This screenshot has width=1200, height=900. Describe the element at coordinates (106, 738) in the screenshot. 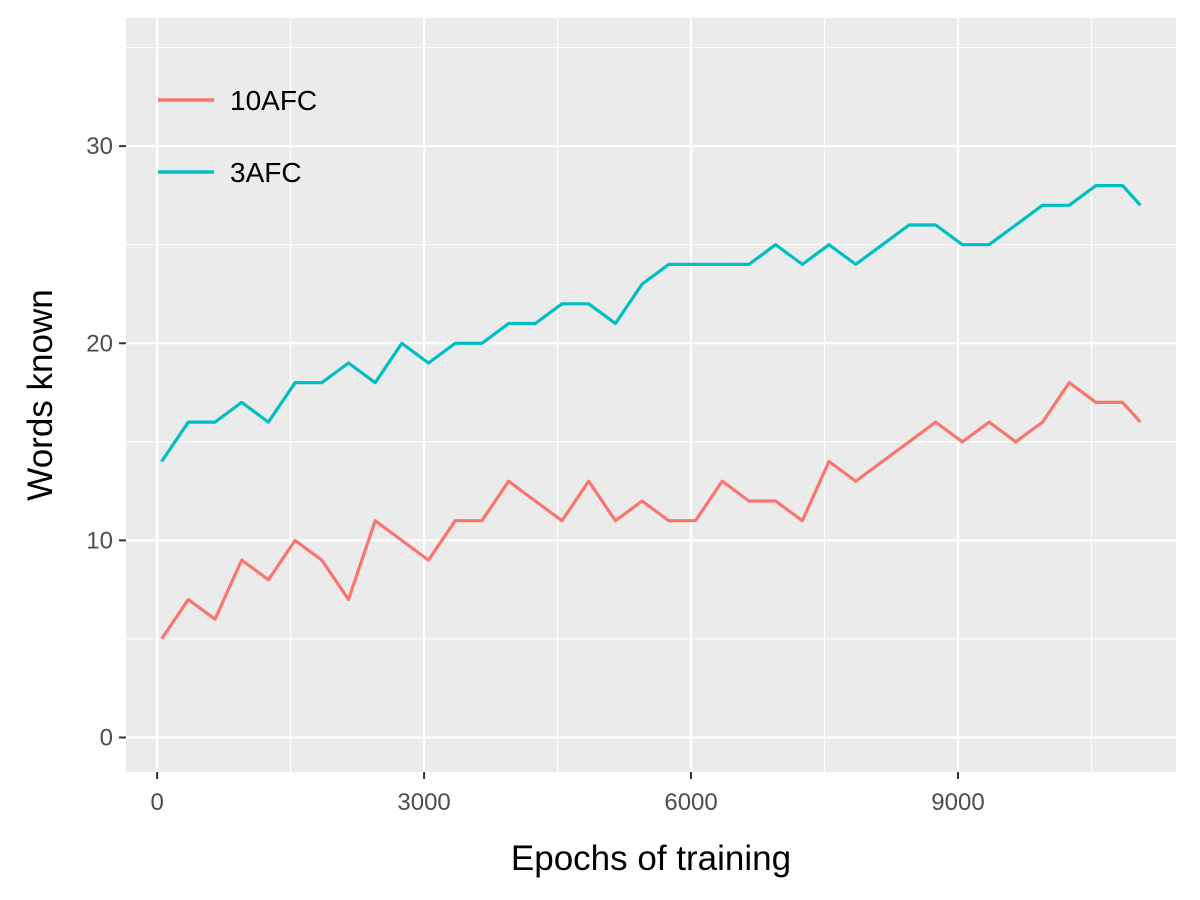

I see `y-tick-label: 0` at that location.